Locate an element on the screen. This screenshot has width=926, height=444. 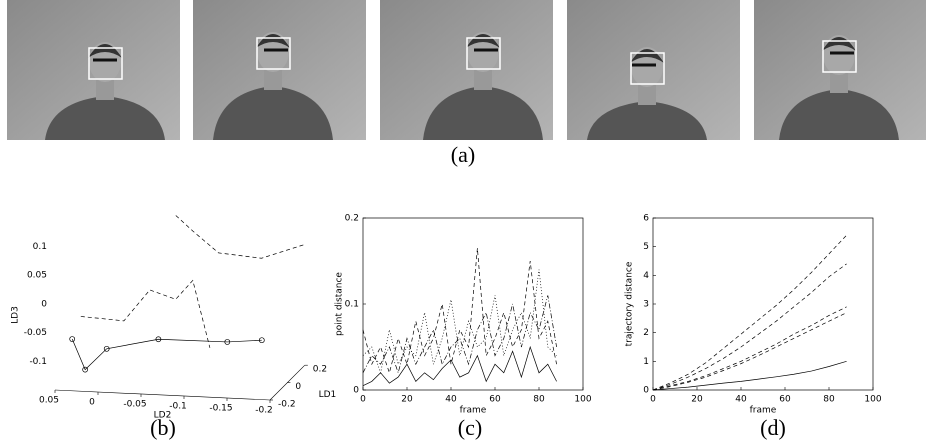
z-tick-label: -0.1 is located at coordinates (38, 362).